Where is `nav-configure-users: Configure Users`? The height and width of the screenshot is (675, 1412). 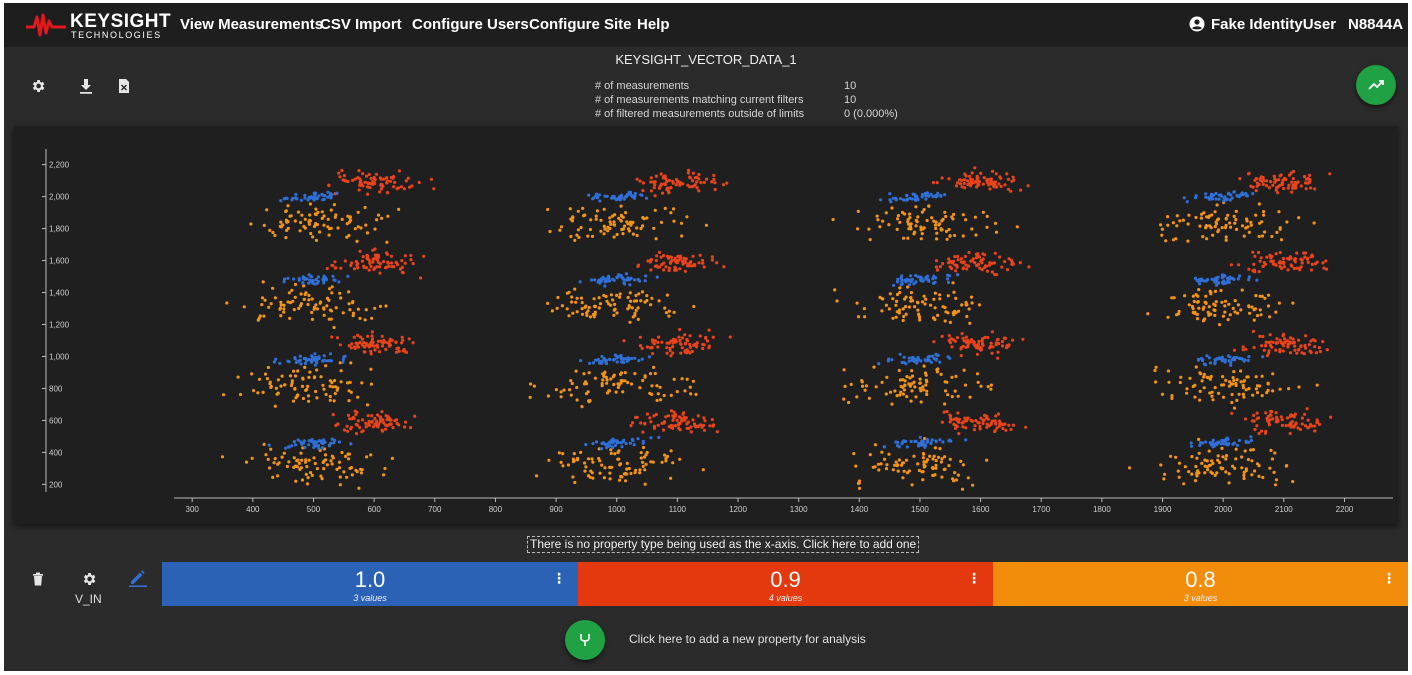
nav-configure-users: Configure Users is located at coordinates (470, 24).